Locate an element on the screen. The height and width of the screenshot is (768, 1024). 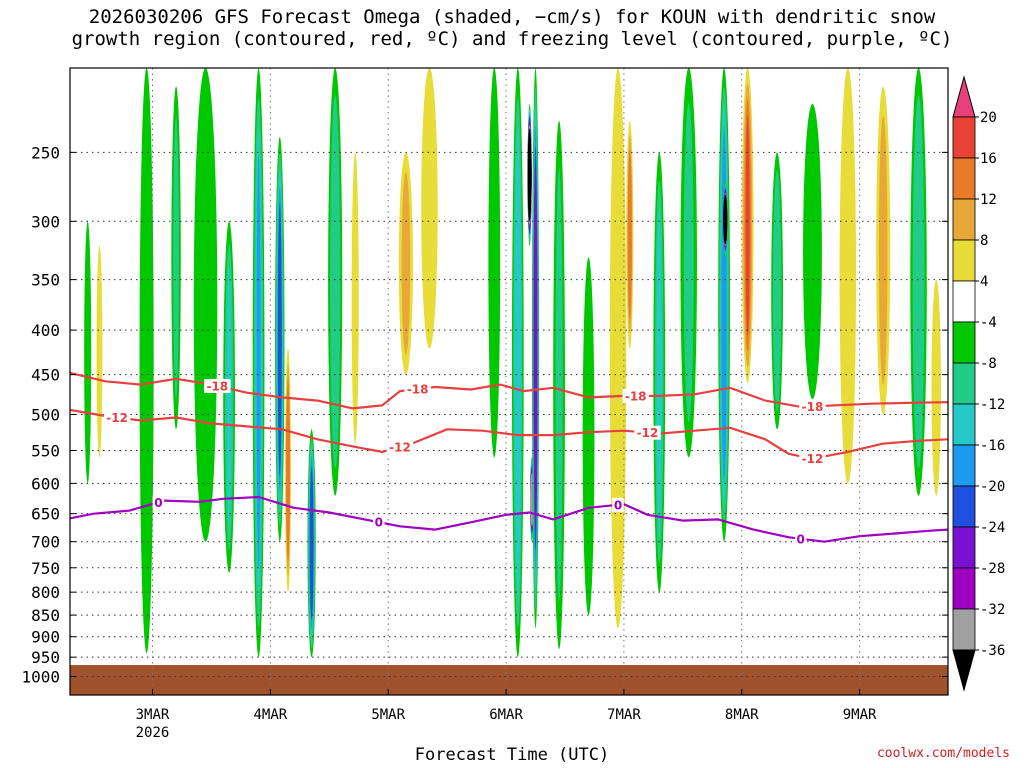
y-tick-label-900: 900 is located at coordinates (45, 637).